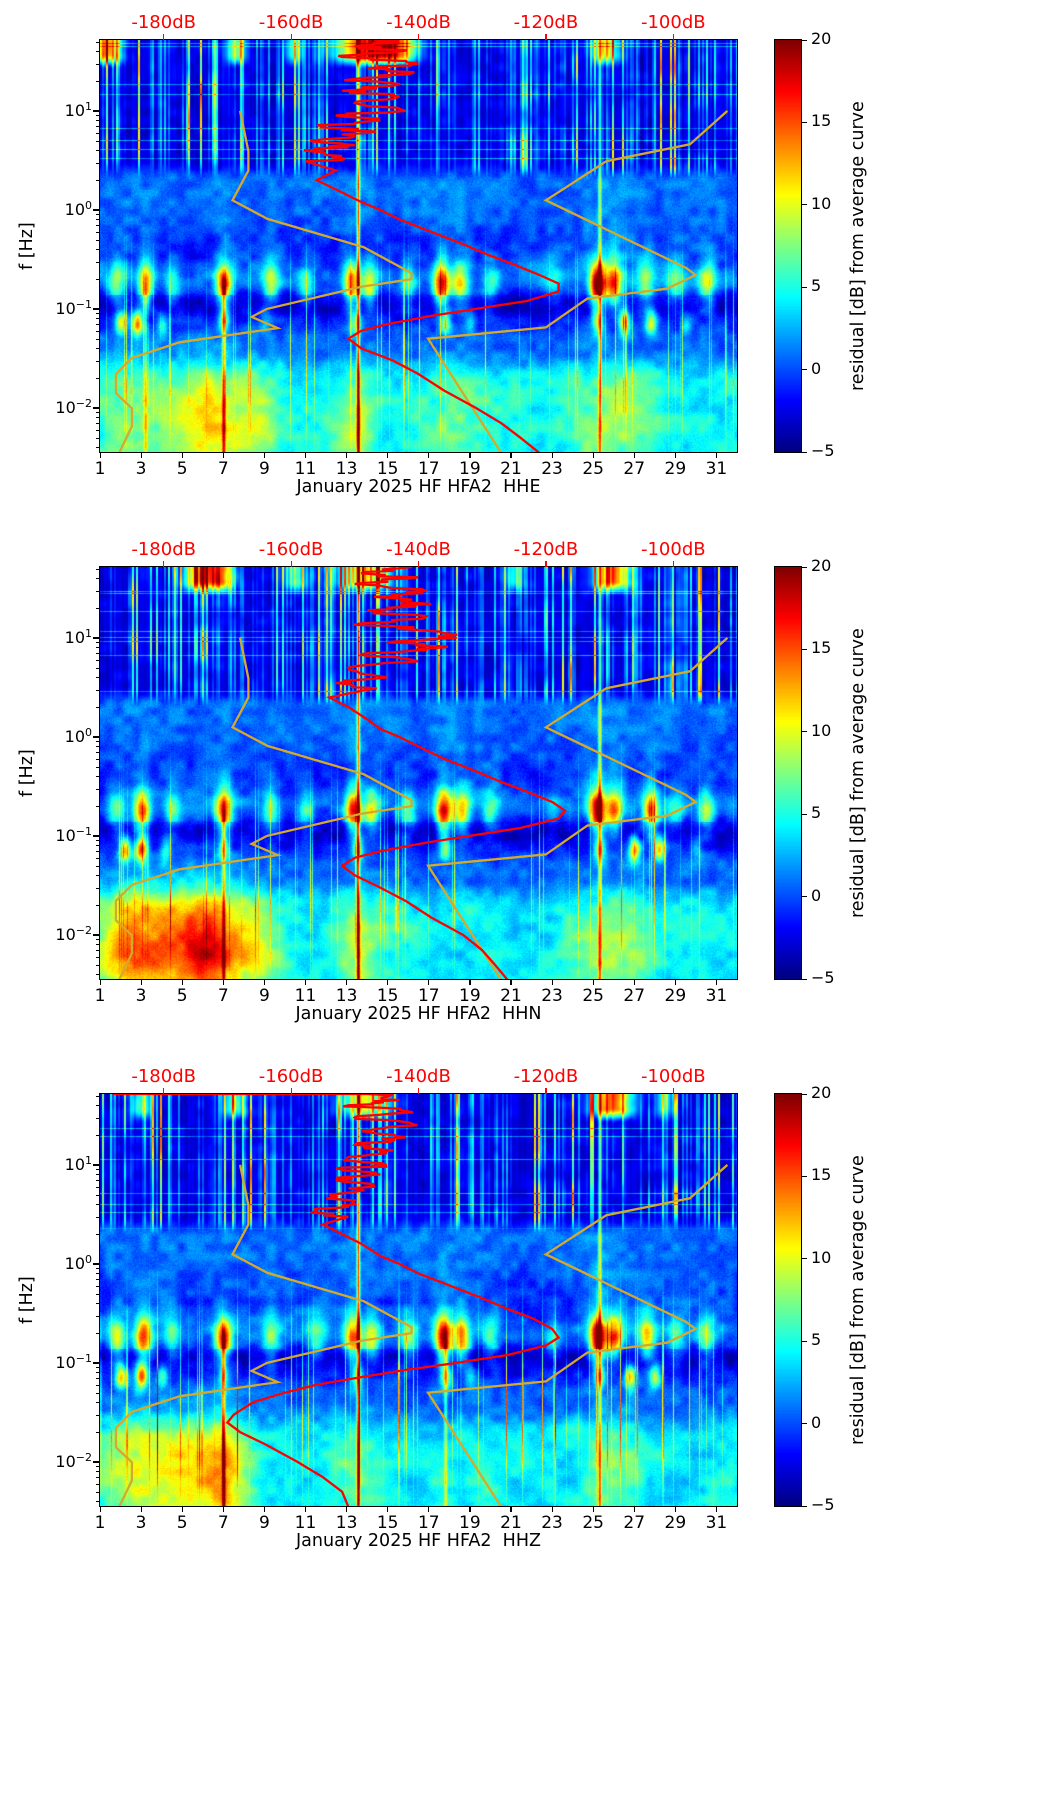  I want to click on colorbar-label: residual [dB] from average curve, so click(858, 246).